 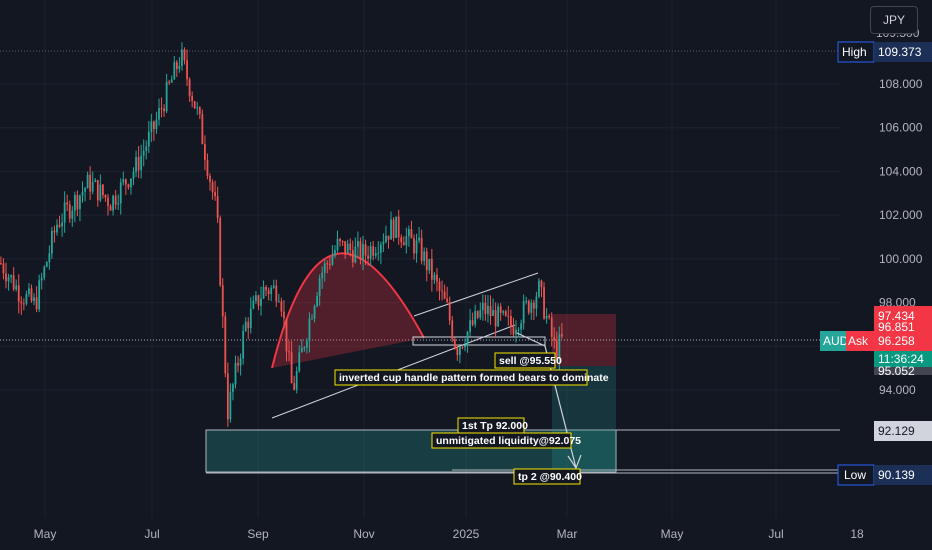 I want to click on overlap-tag-2: 95.052, so click(x=903, y=371).